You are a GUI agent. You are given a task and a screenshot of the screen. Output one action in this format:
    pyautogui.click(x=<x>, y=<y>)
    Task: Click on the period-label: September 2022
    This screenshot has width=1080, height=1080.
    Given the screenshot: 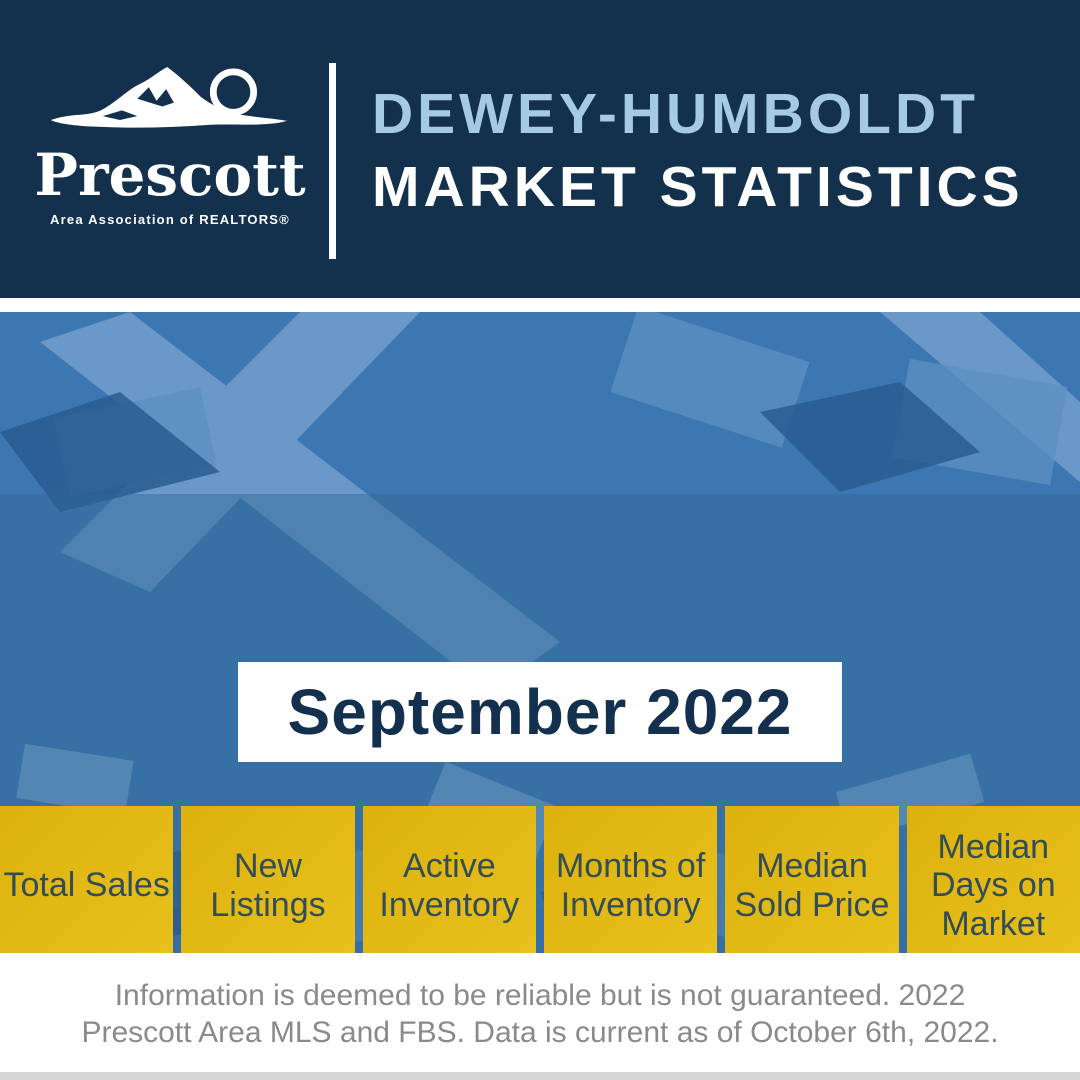 What is the action you would take?
    pyautogui.click(x=540, y=712)
    